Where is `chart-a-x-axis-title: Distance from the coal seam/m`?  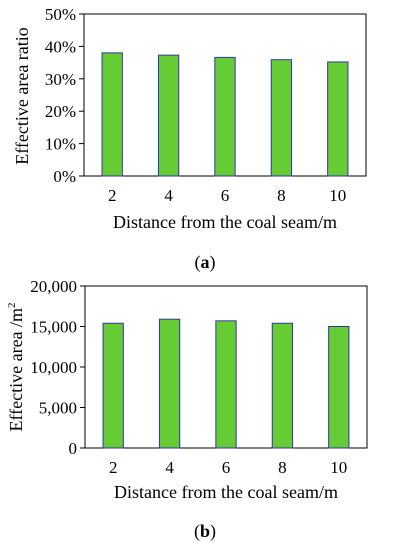
chart-a-x-axis-title: Distance from the coal seam/m is located at coordinates (225, 222).